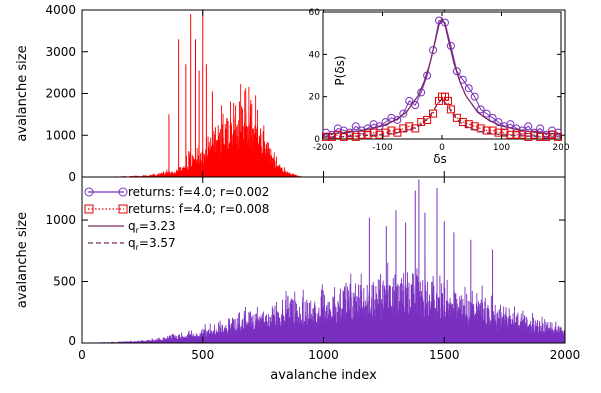 The height and width of the screenshot is (393, 601). Describe the element at coordinates (157, 243) in the screenshot. I see `legend-label-rest: =3.57` at that location.